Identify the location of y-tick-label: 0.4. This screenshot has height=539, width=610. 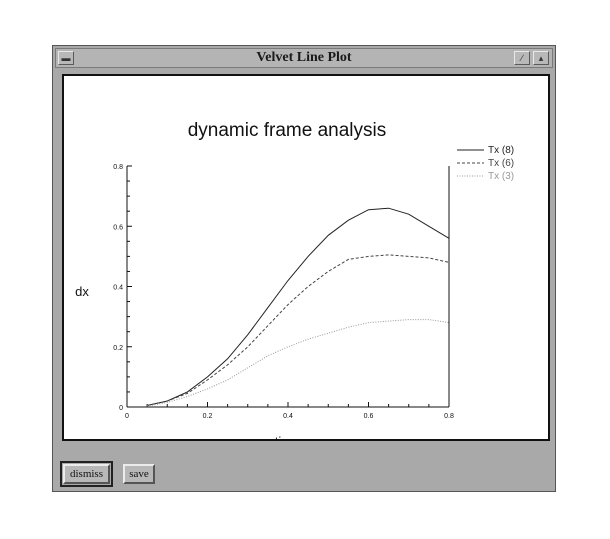
(118, 288).